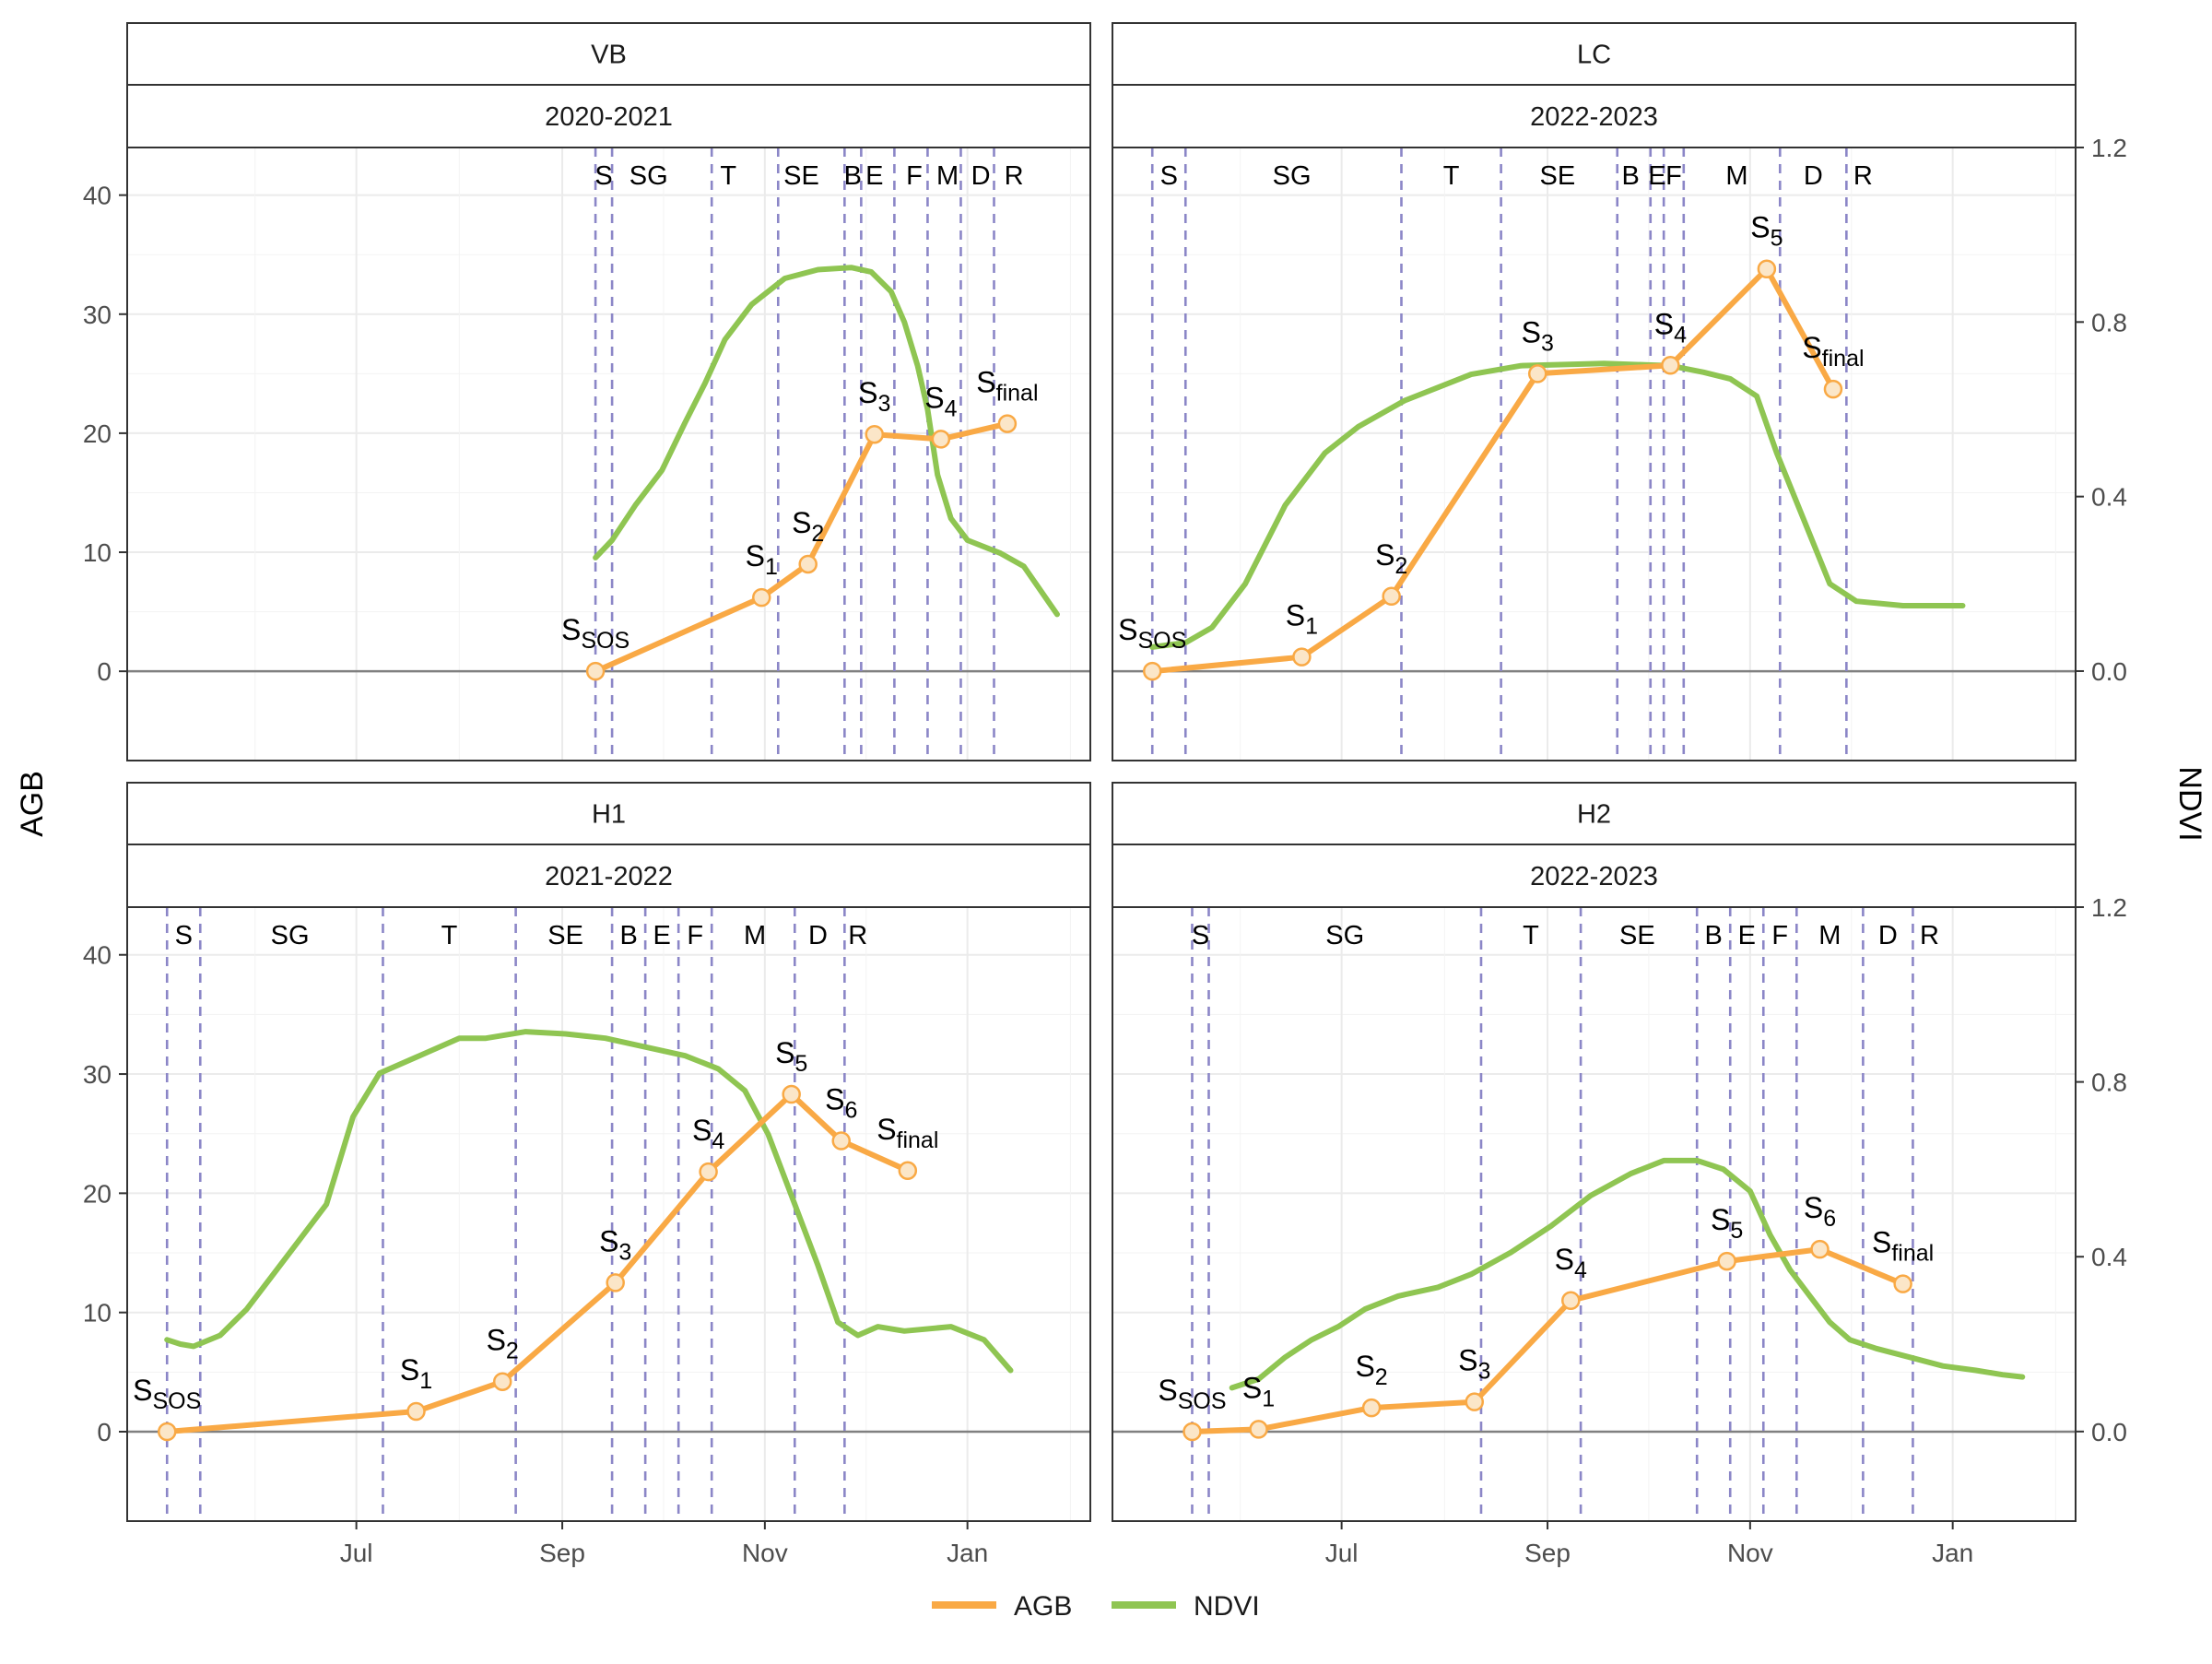 This screenshot has width=2212, height=1664. Describe the element at coordinates (947, 176) in the screenshot. I see `stage-label: M` at that location.